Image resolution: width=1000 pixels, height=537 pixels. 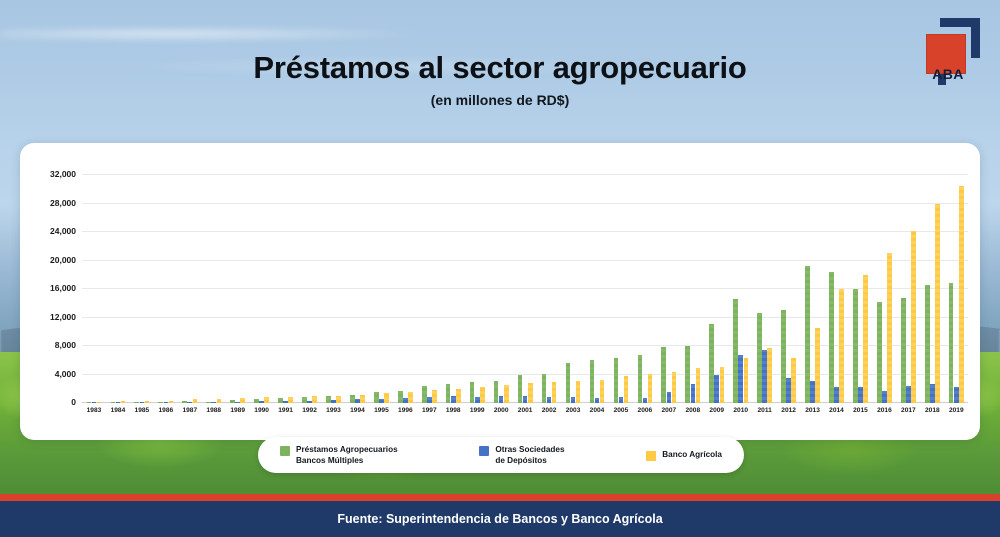 What do you see at coordinates (525, 410) in the screenshot?
I see `x-axis-tick-label: 2001` at bounding box center [525, 410].